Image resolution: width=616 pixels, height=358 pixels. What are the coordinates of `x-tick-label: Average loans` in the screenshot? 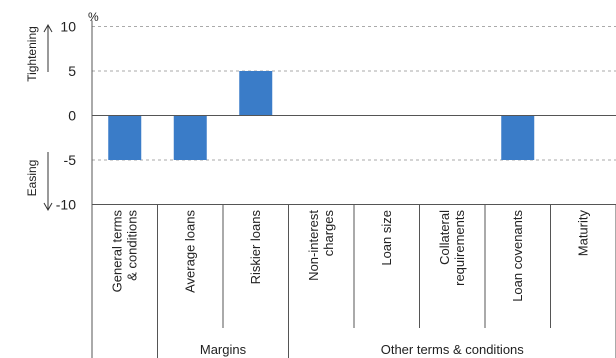 It's located at (189, 251).